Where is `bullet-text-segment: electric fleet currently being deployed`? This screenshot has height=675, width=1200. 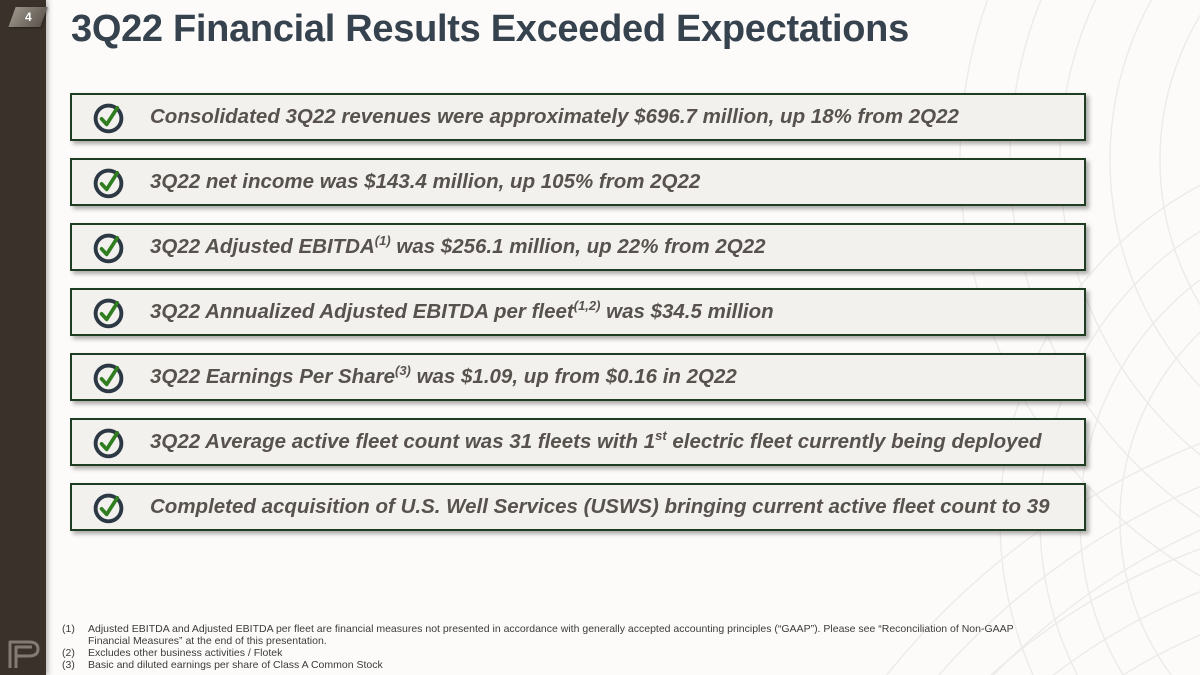 bullet-text-segment: electric fleet currently being deployed is located at coordinates (854, 441).